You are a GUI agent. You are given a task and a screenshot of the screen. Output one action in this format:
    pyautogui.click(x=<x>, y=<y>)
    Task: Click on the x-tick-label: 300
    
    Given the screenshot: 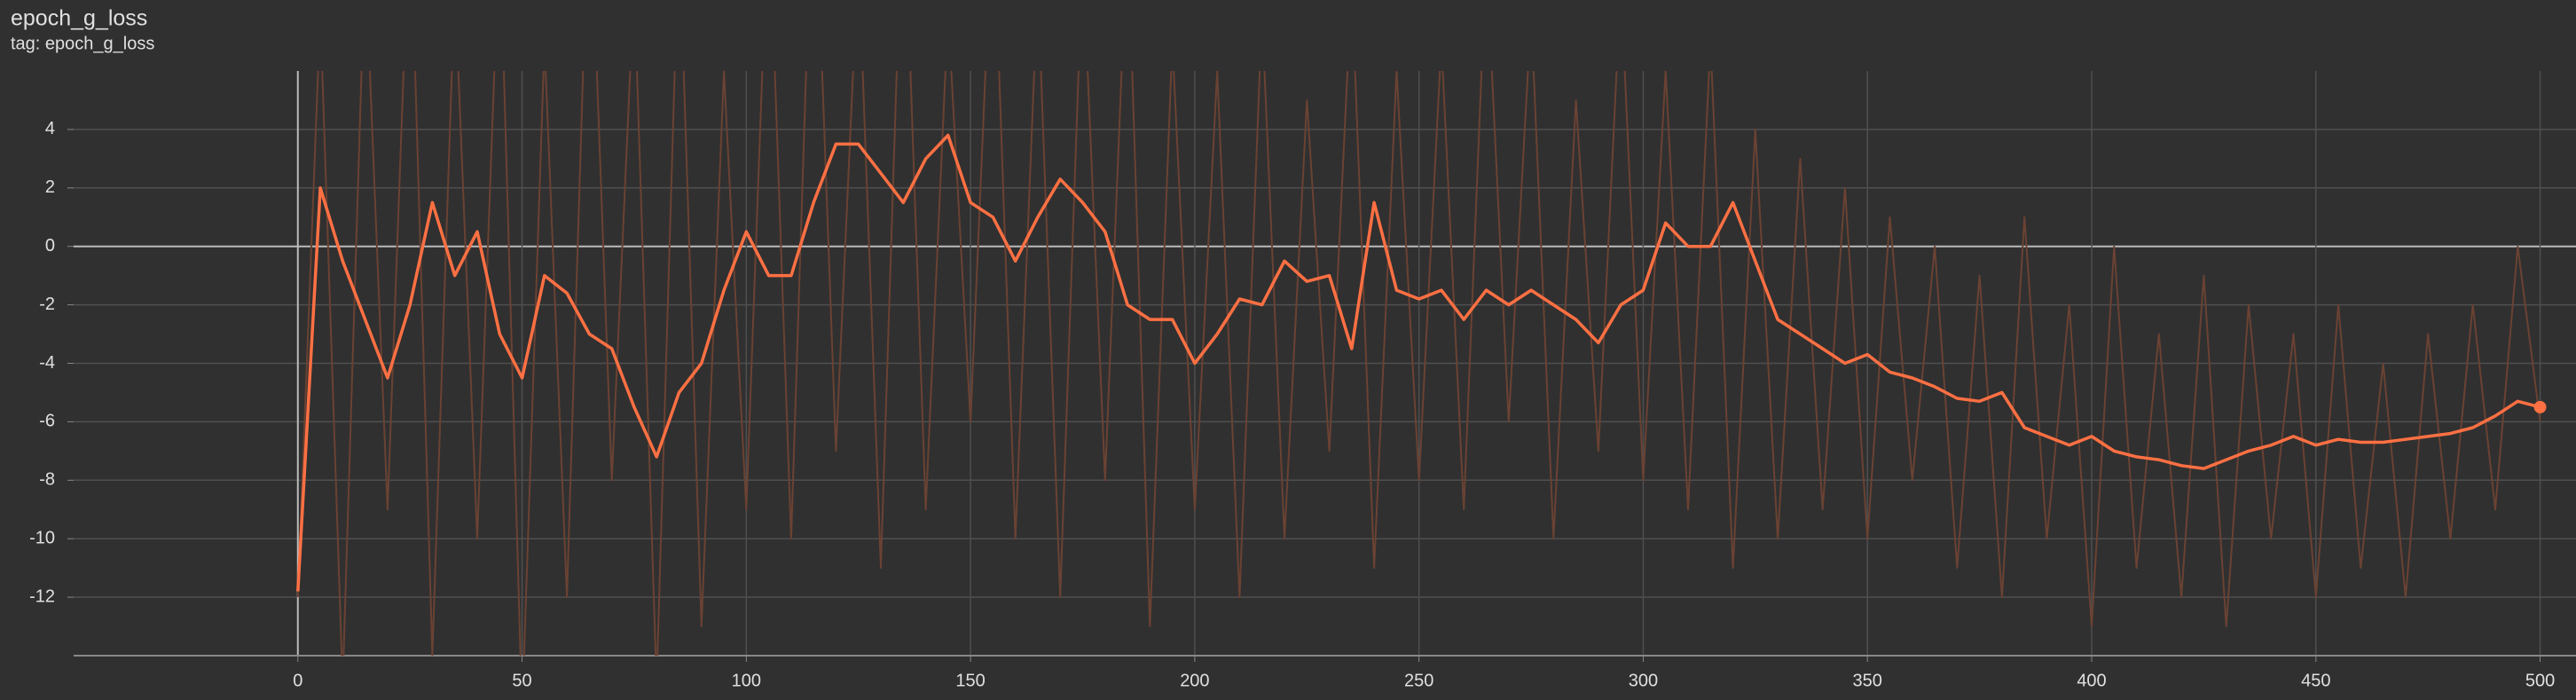 What is the action you would take?
    pyautogui.click(x=1643, y=680)
    